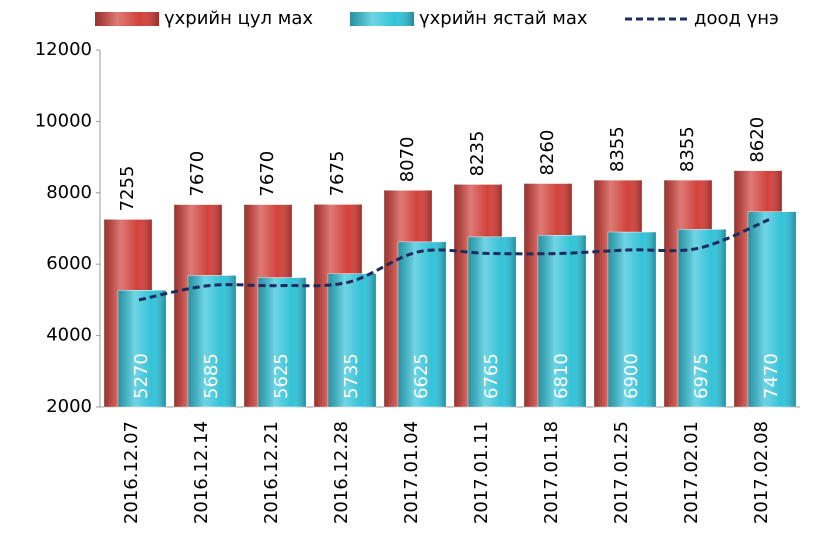 The height and width of the screenshot is (542, 818). I want to click on x-tick-label: 2016.12.21, so click(271, 472).